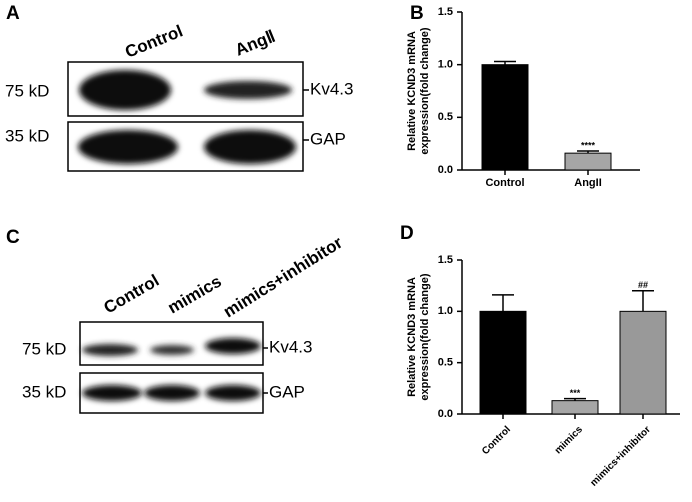 This screenshot has width=692, height=502. Describe the element at coordinates (255, 43) in the screenshot. I see `lane-label: AngⅡ` at that location.